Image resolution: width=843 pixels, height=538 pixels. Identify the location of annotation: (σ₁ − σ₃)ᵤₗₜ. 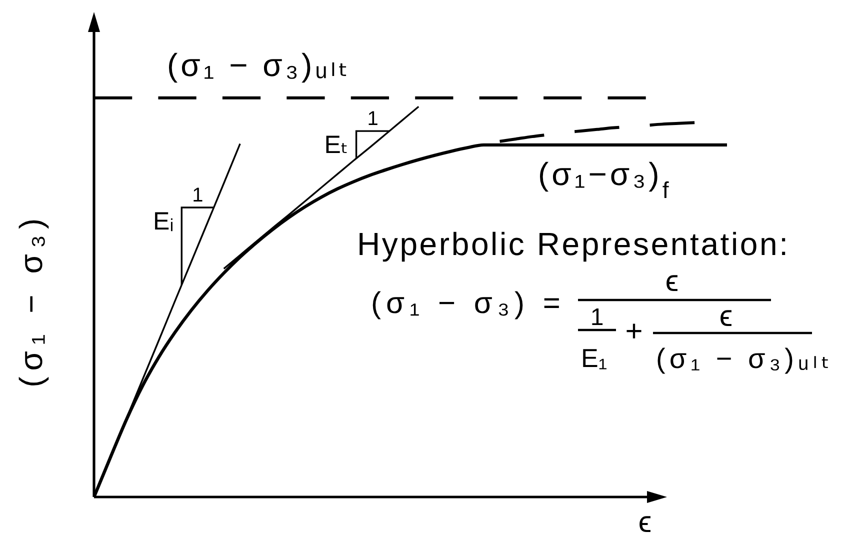
(745, 358).